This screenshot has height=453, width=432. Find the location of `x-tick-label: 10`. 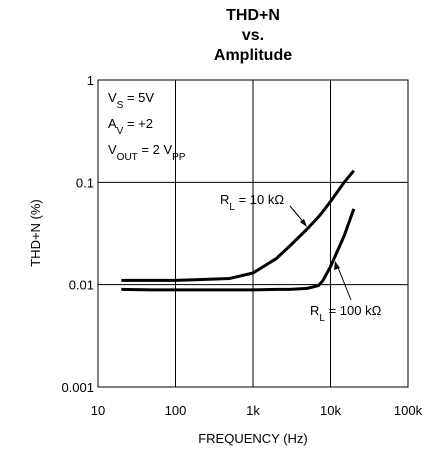

x-tick-label: 10 is located at coordinates (98, 410).